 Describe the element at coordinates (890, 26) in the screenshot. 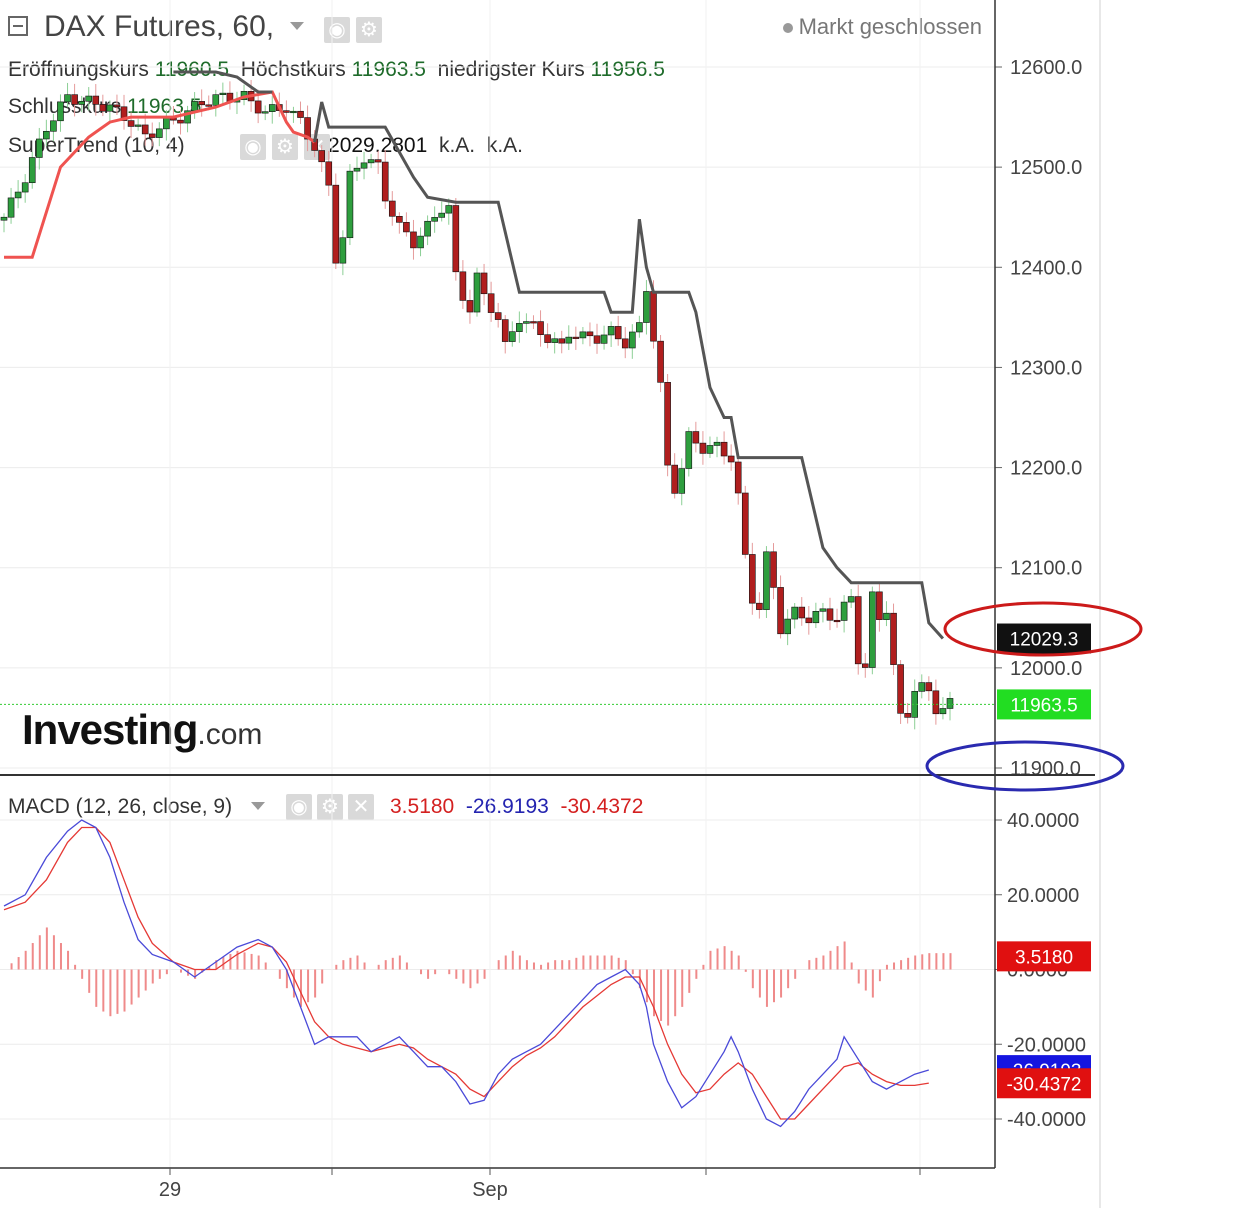

I see `market-status-text: Markt geschlossen` at that location.